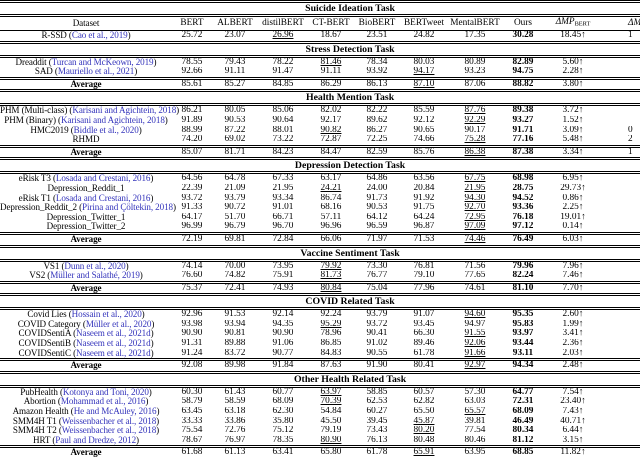 The height and width of the screenshot is (458, 640). What do you see at coordinates (377, 440) in the screenshot?
I see `score-cell: 76.13` at bounding box center [377, 440].